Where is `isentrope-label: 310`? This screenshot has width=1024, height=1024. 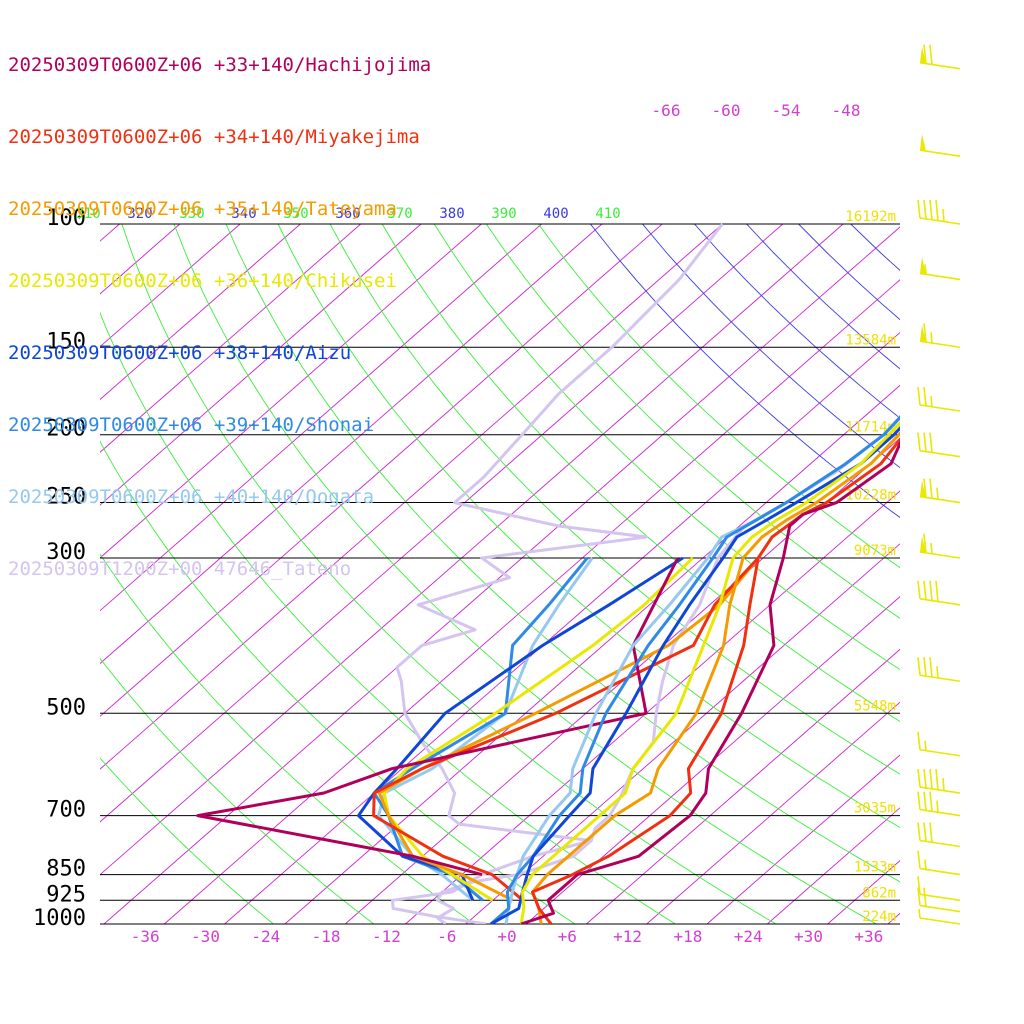 isentrope-label: 310 is located at coordinates (87, 214).